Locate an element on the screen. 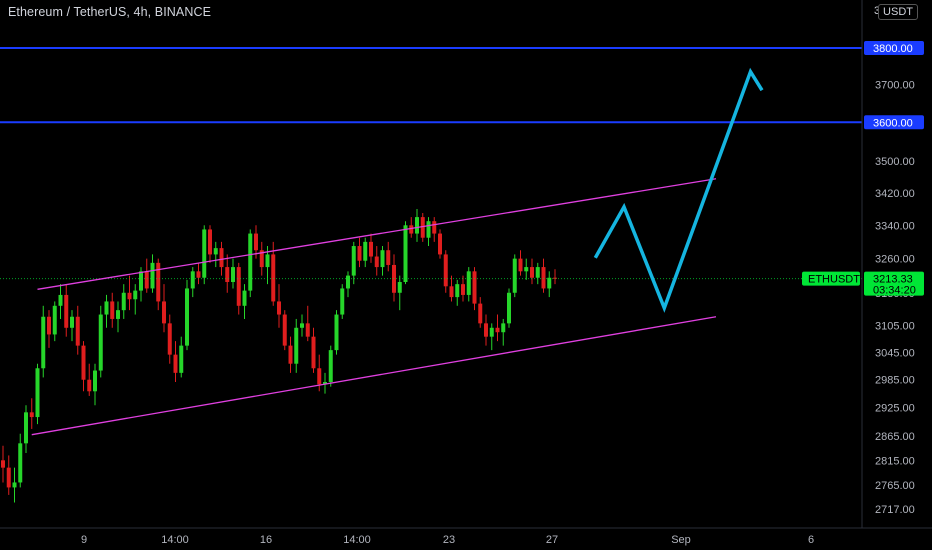 Image resolution: width=932 pixels, height=550 pixels. symbol-label: ETHUSDT is located at coordinates (834, 280).